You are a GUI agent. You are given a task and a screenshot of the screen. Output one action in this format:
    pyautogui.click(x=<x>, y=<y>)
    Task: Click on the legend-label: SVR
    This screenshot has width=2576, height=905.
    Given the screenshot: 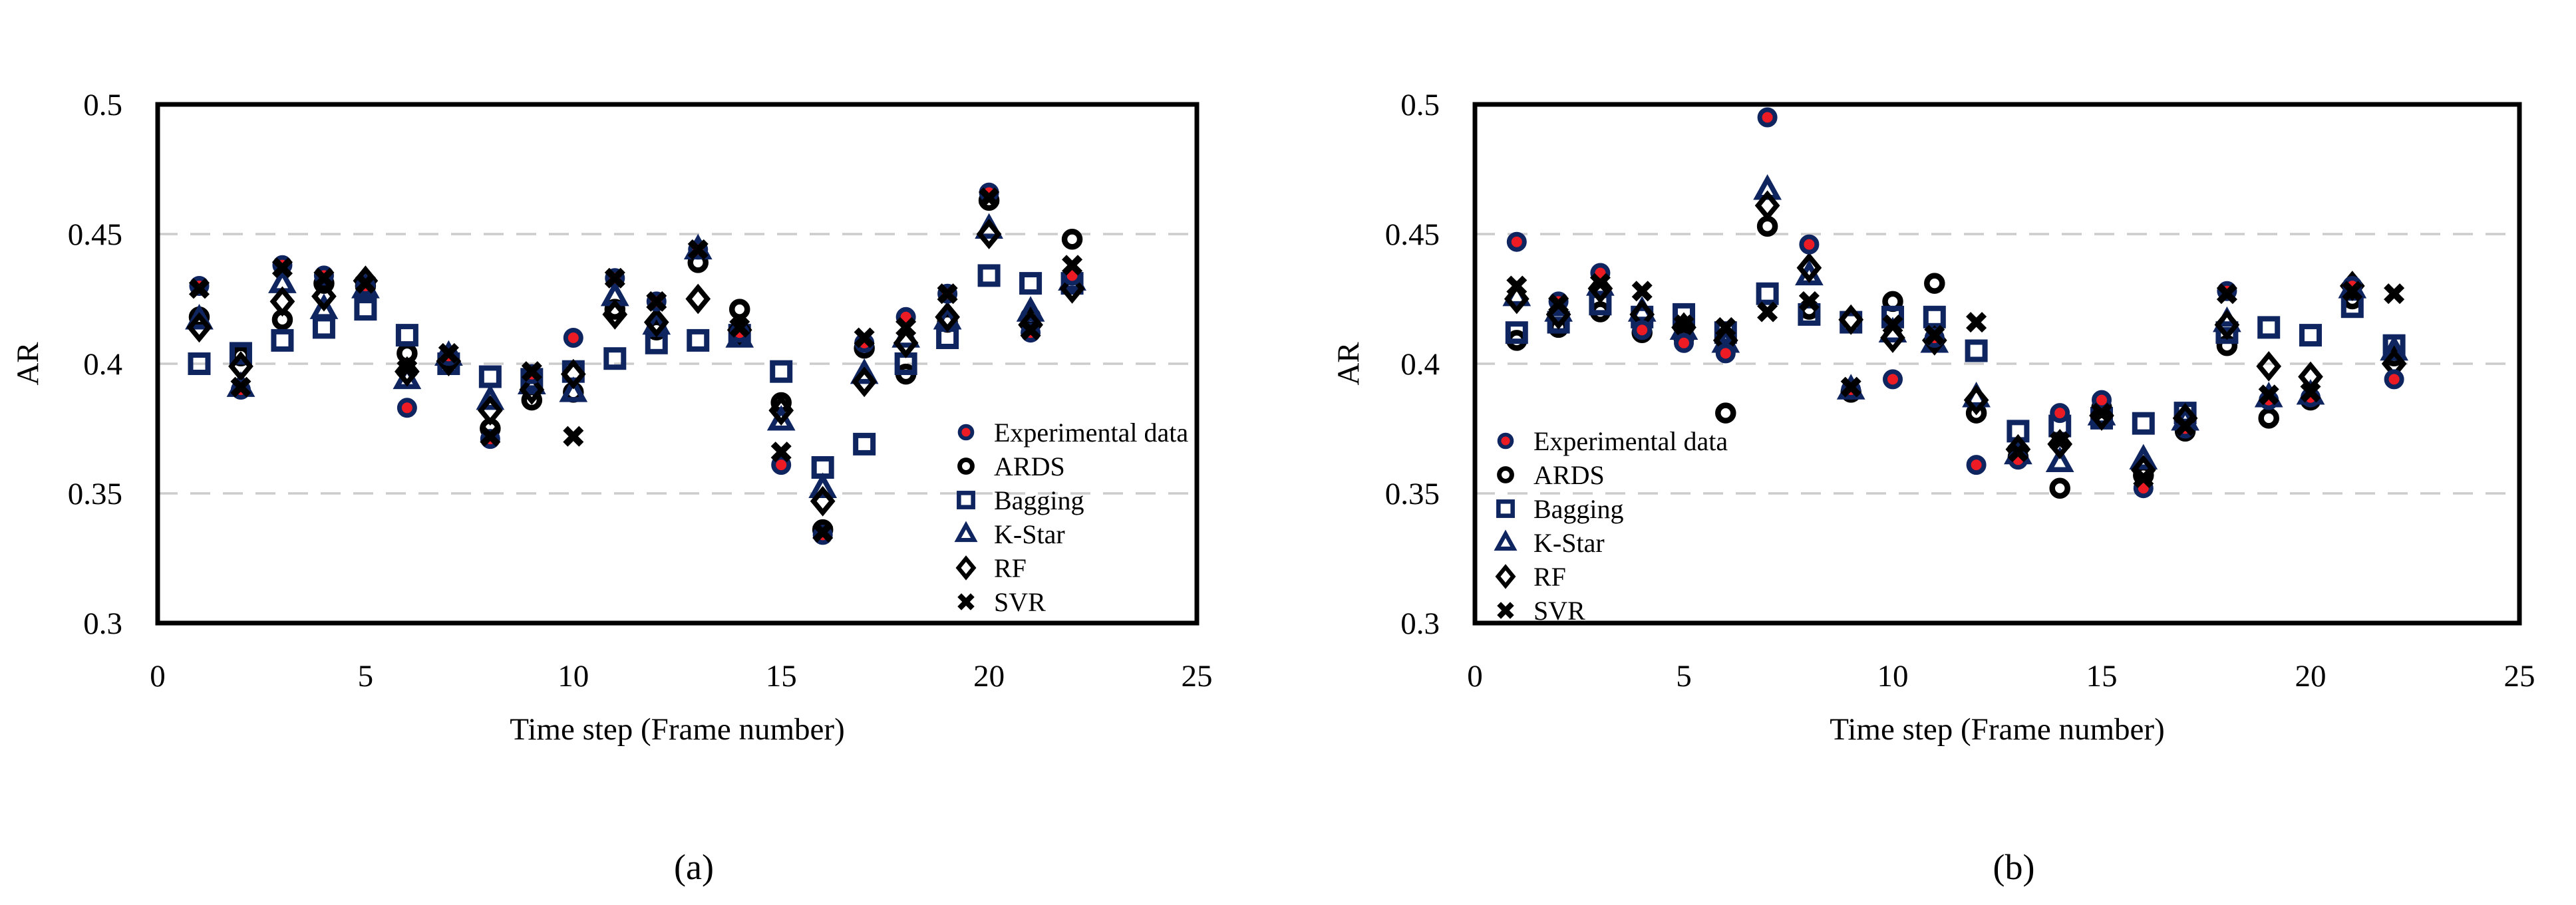 What is the action you would take?
    pyautogui.click(x=1020, y=602)
    